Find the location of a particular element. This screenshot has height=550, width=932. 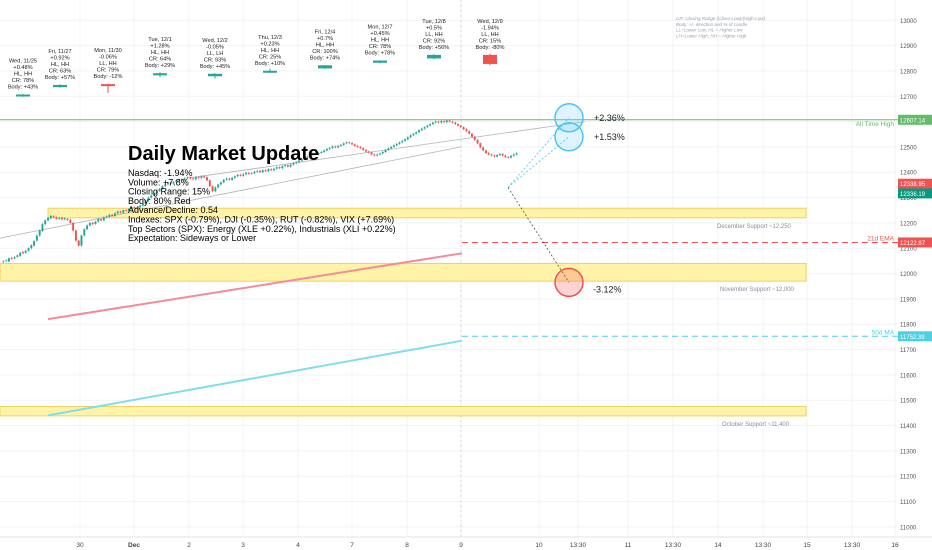

y-axis-tick-label: 11300 is located at coordinates (908, 452).